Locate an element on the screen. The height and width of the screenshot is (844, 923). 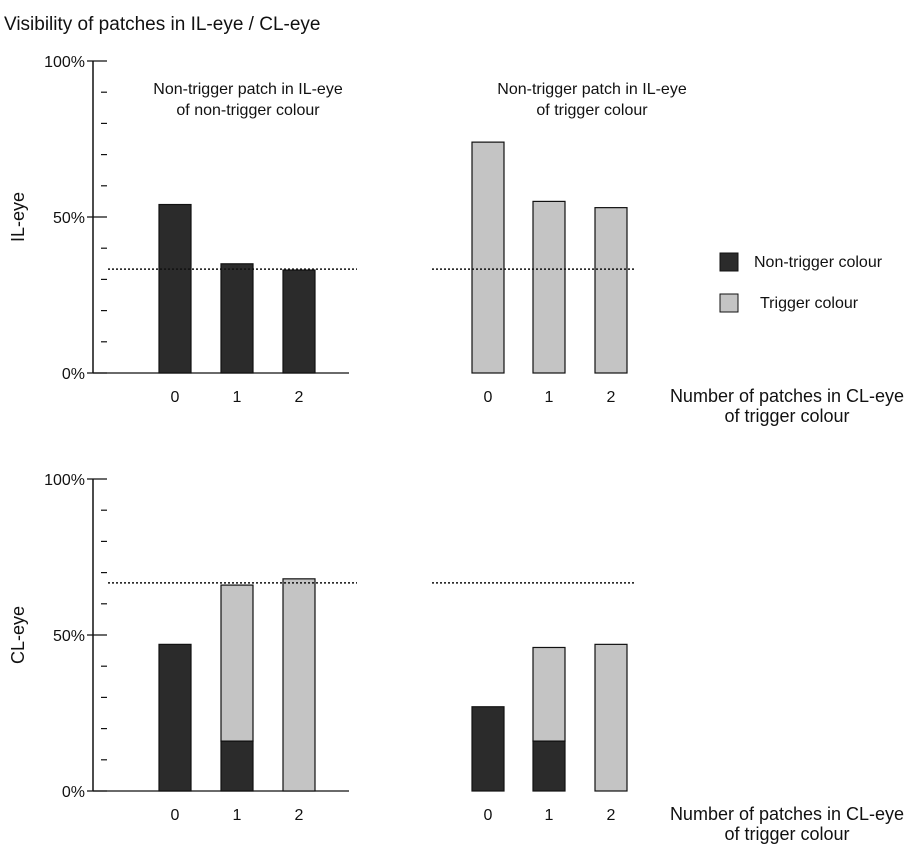
legend-swatch-non-trigger is located at coordinates (729, 262).